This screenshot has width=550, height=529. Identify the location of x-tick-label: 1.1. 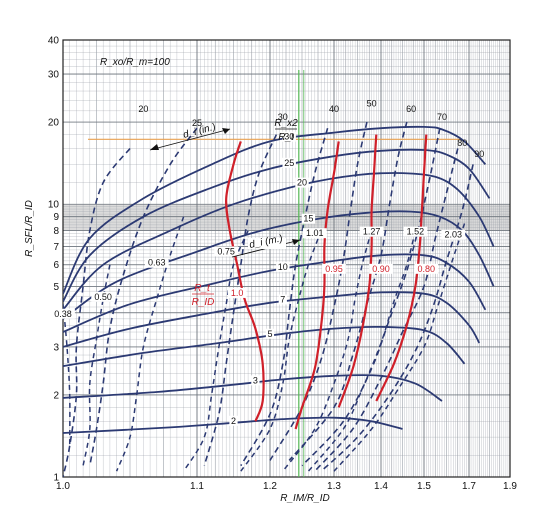
(197, 486).